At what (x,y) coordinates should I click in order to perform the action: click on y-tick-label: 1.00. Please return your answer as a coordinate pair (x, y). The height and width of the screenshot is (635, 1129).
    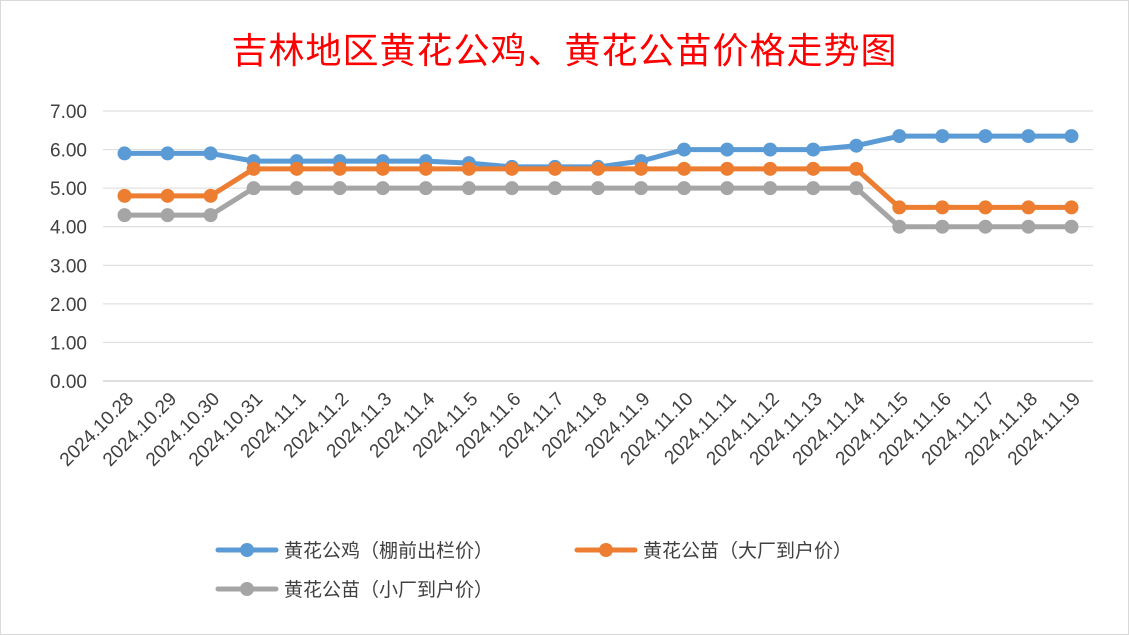
    Looking at the image, I should click on (68, 343).